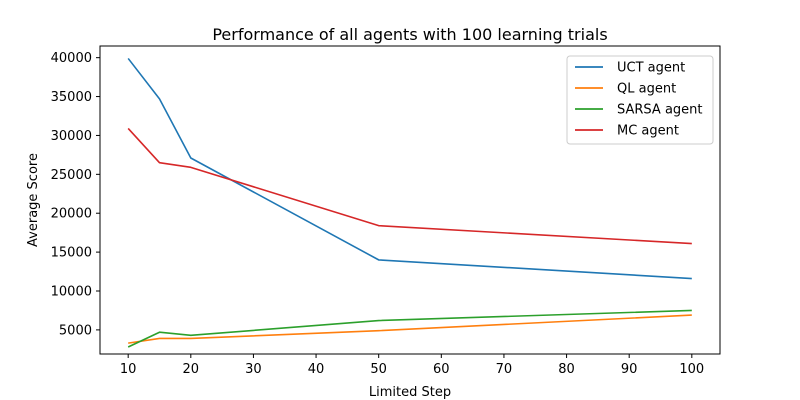 This screenshot has height=400, width=800. Describe the element at coordinates (410, 392) in the screenshot. I see `x-axis-label: Limited Step` at that location.